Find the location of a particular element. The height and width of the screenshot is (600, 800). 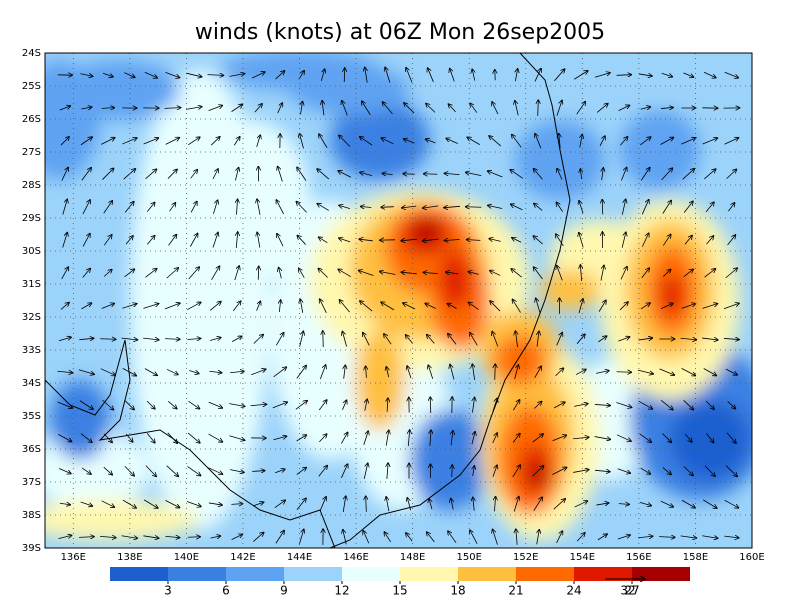

lat-label: 34S is located at coordinates (31, 383).